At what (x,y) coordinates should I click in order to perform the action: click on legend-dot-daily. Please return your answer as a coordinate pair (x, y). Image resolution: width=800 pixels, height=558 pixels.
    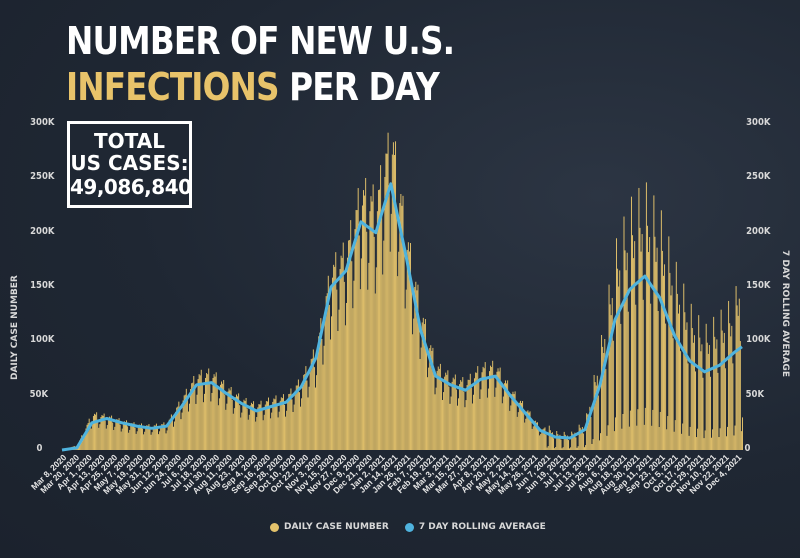
    Looking at the image, I should click on (274, 527).